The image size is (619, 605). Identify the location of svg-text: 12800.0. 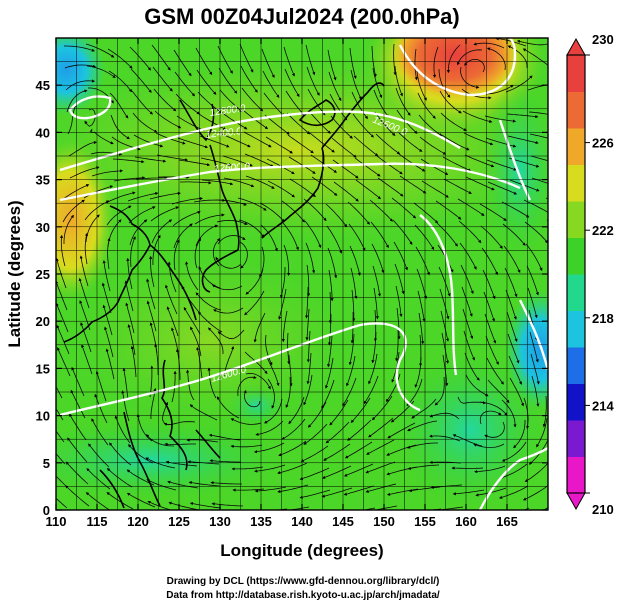
(228, 111).